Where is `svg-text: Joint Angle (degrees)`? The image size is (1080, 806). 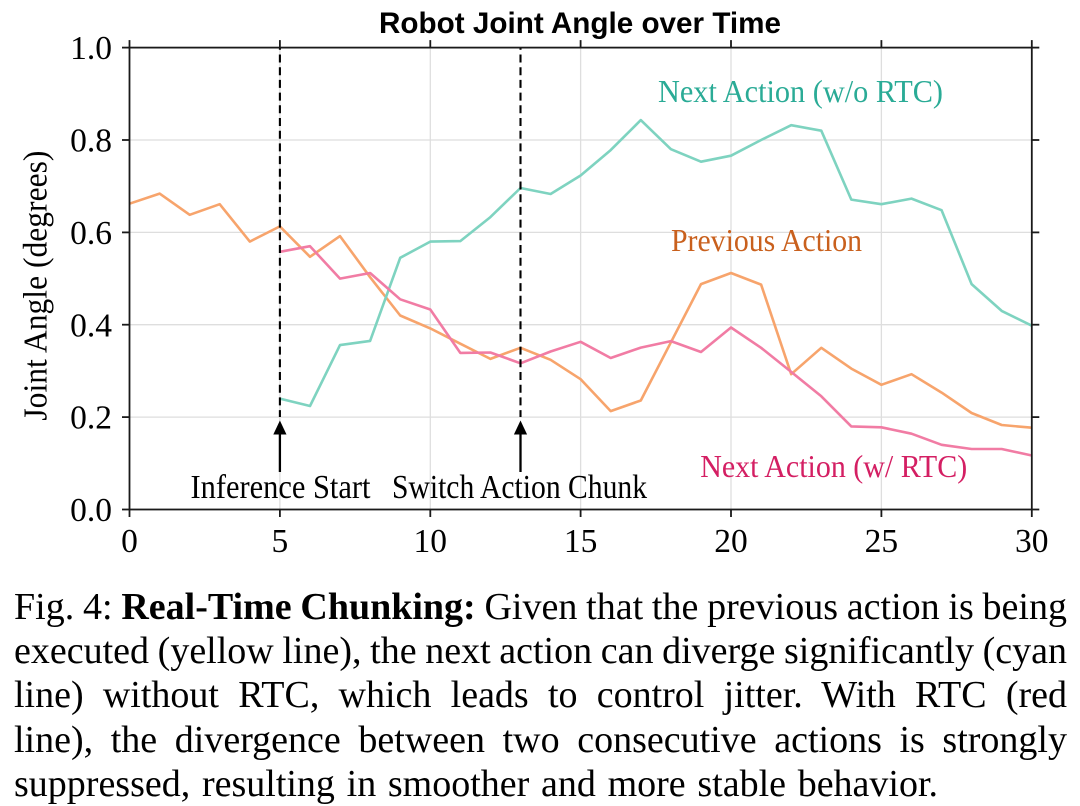 svg-text: Joint Angle (degrees) is located at coordinates (36, 286).